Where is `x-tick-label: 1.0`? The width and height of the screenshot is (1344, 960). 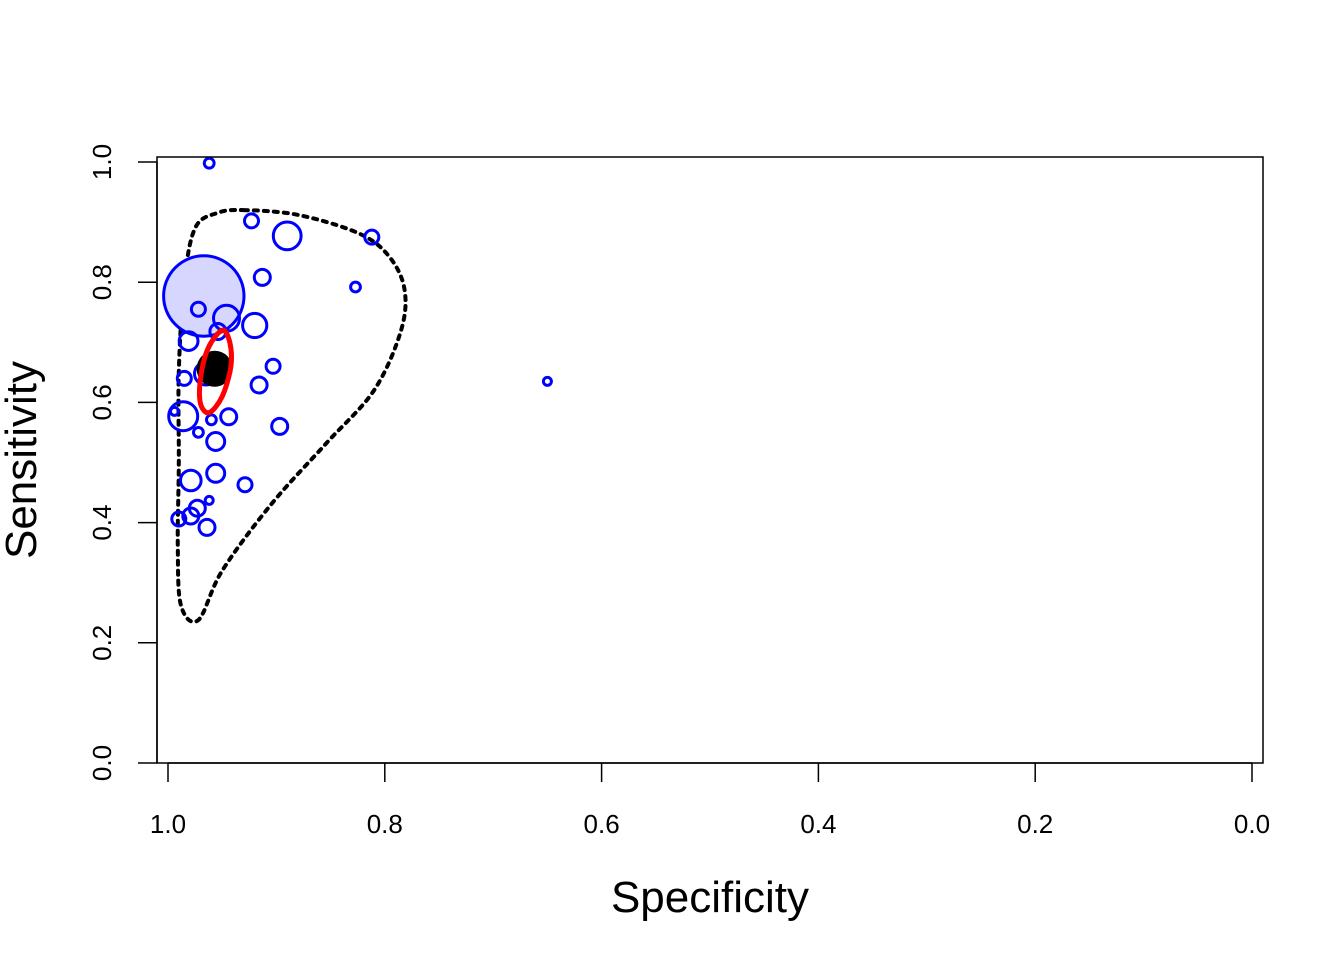
x-tick-label: 1.0 is located at coordinates (168, 824).